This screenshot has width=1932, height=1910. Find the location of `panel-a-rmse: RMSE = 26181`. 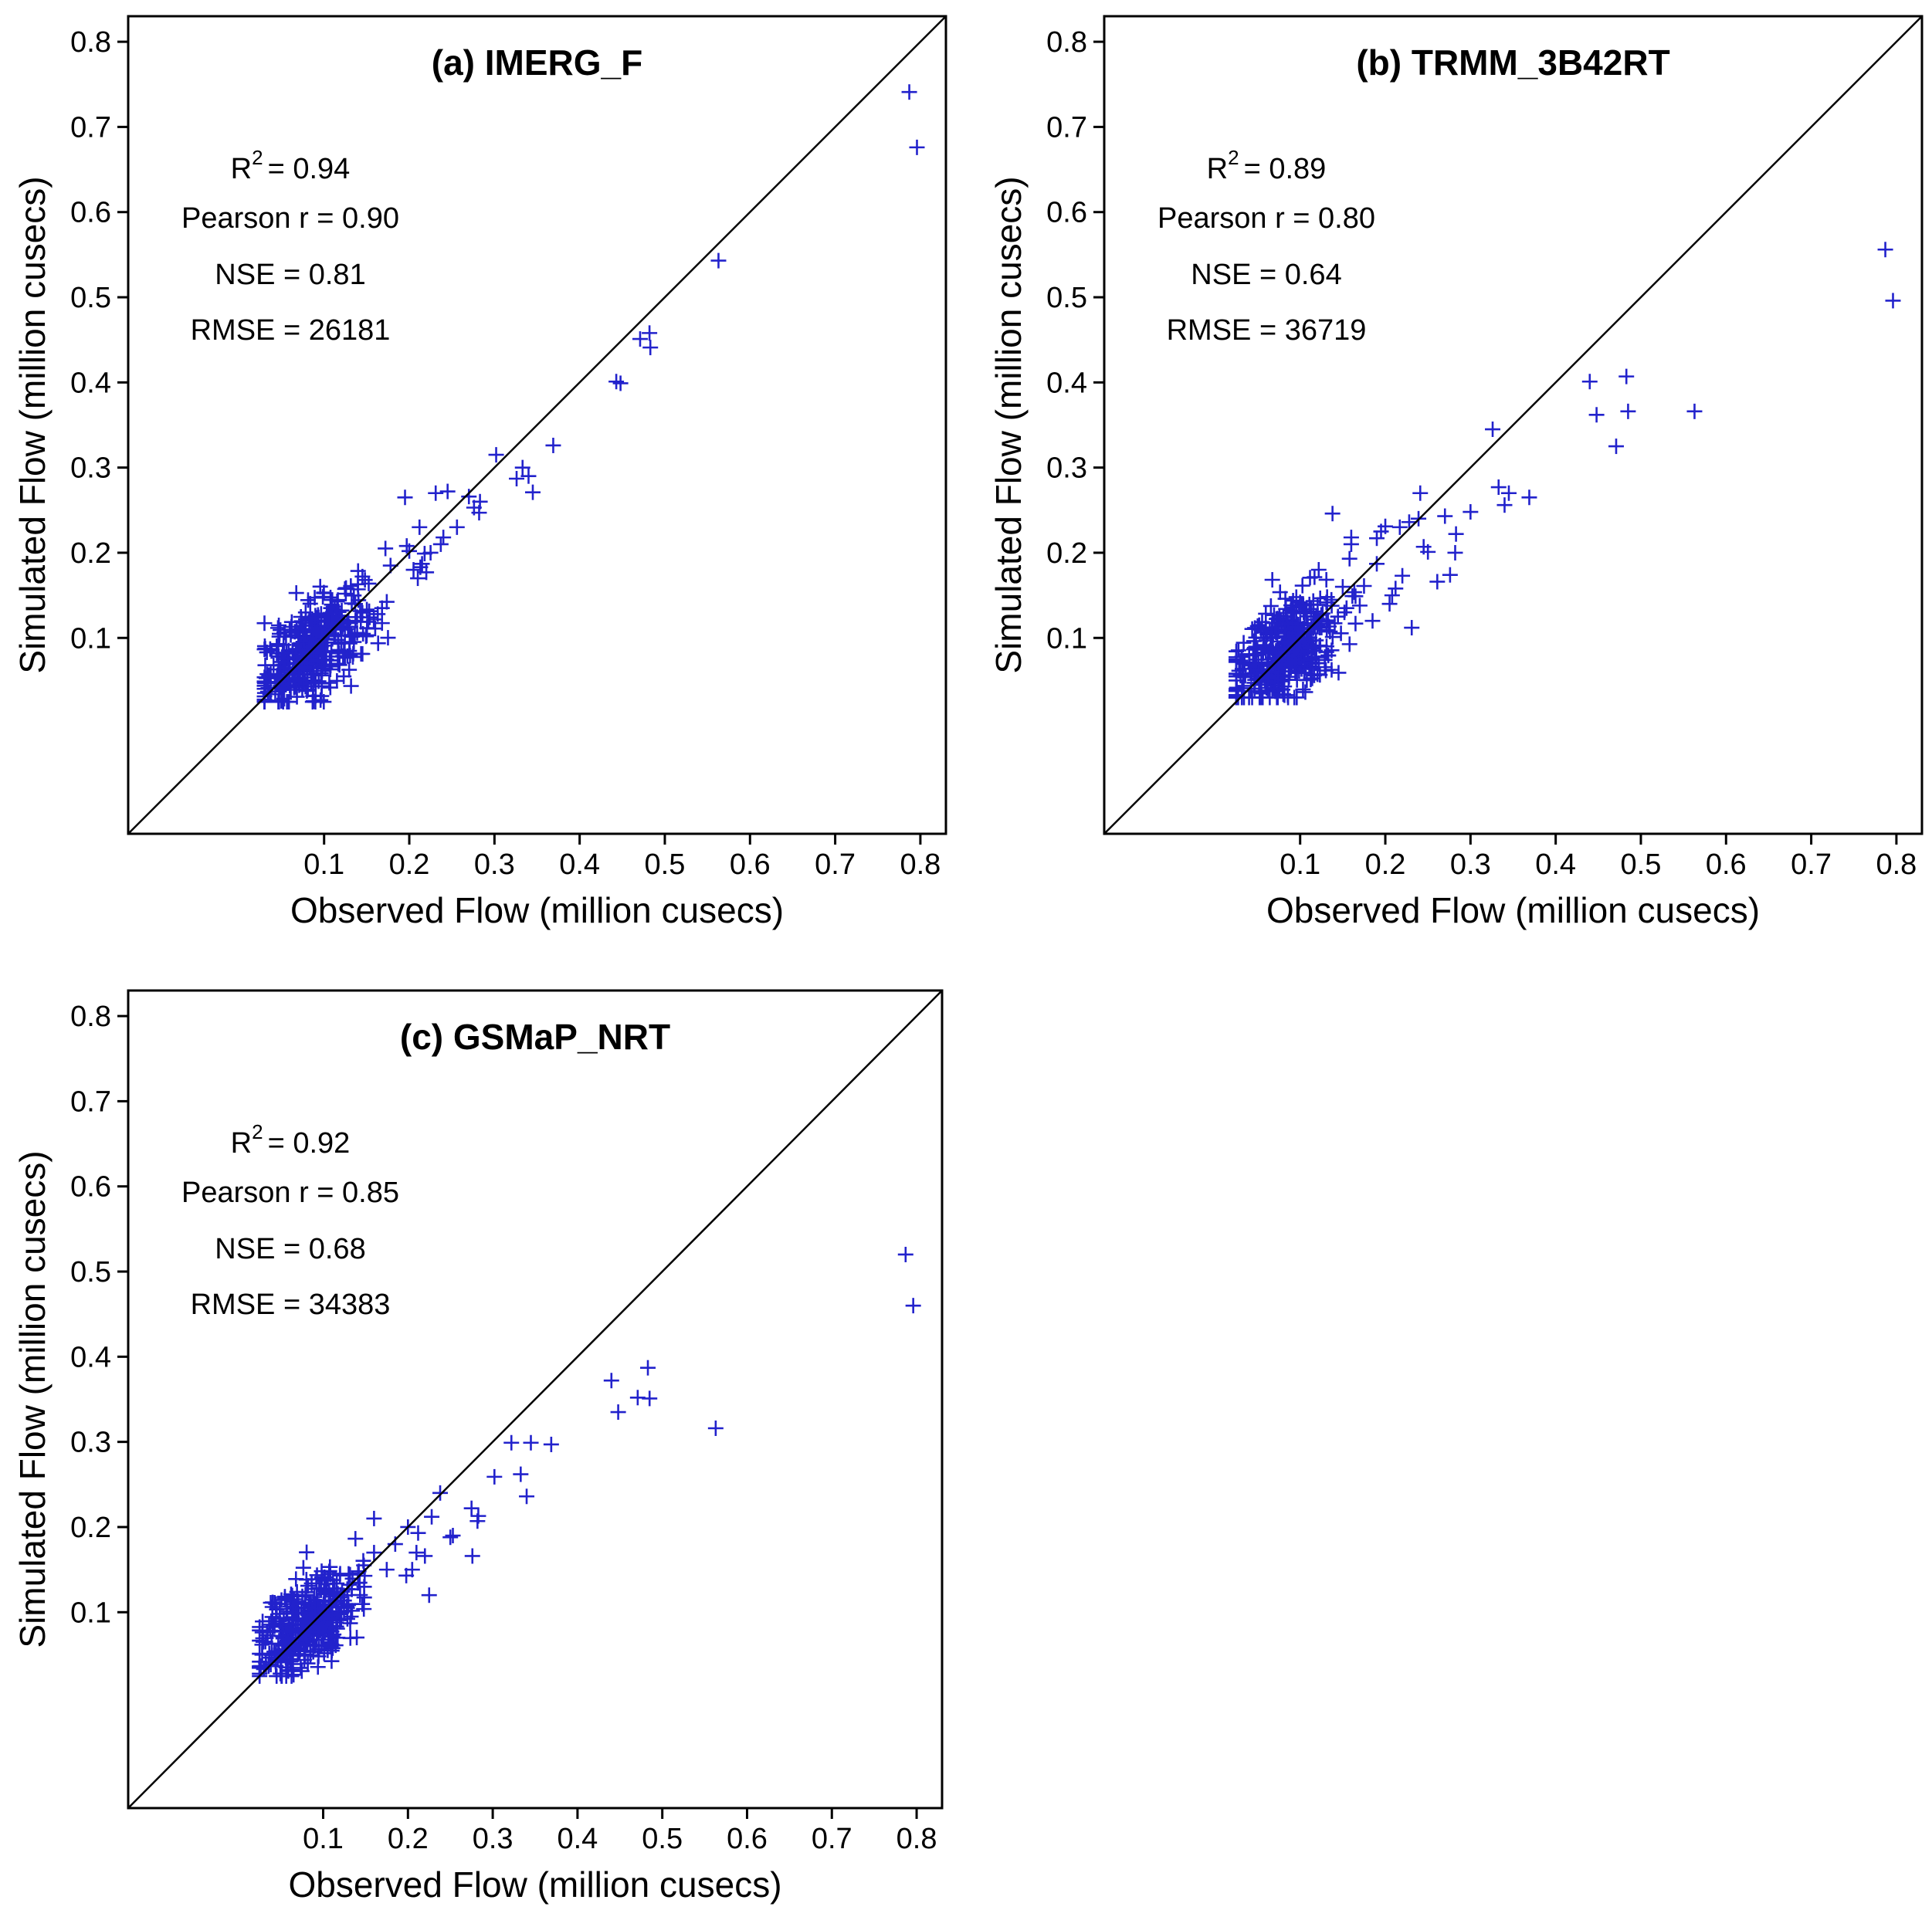

panel-a-rmse: RMSE = 26181 is located at coordinates (291, 330).